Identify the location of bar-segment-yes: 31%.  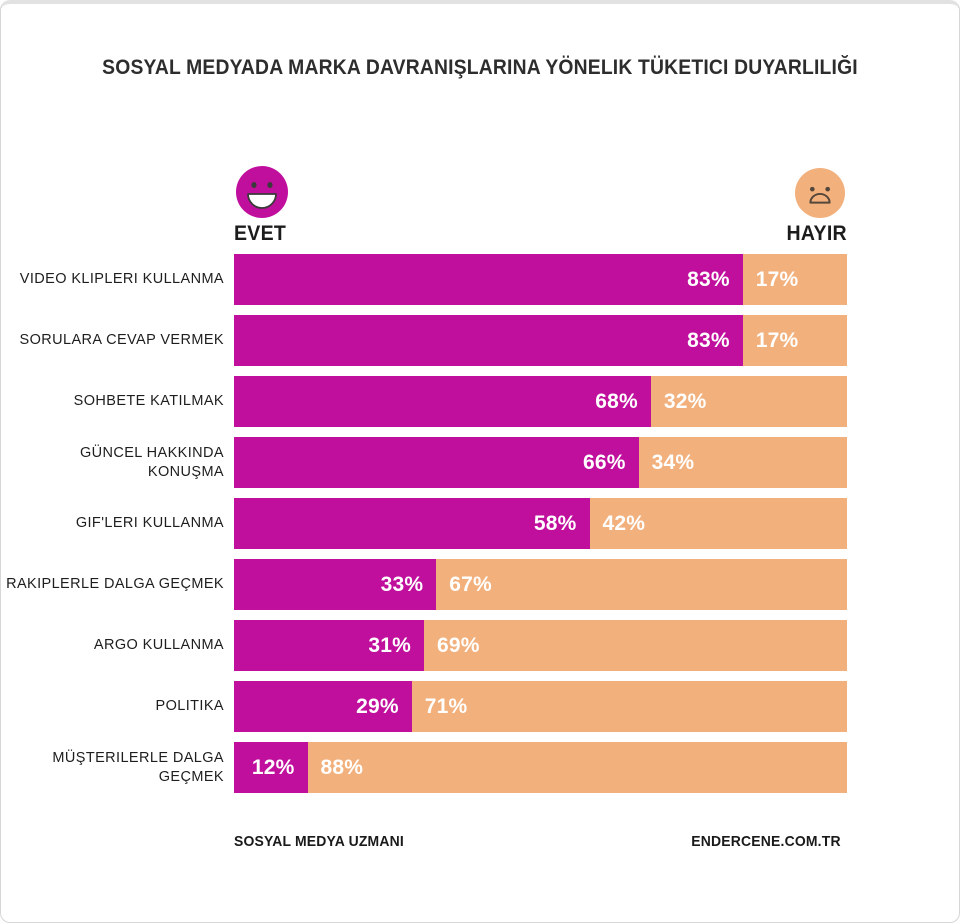
(329, 645).